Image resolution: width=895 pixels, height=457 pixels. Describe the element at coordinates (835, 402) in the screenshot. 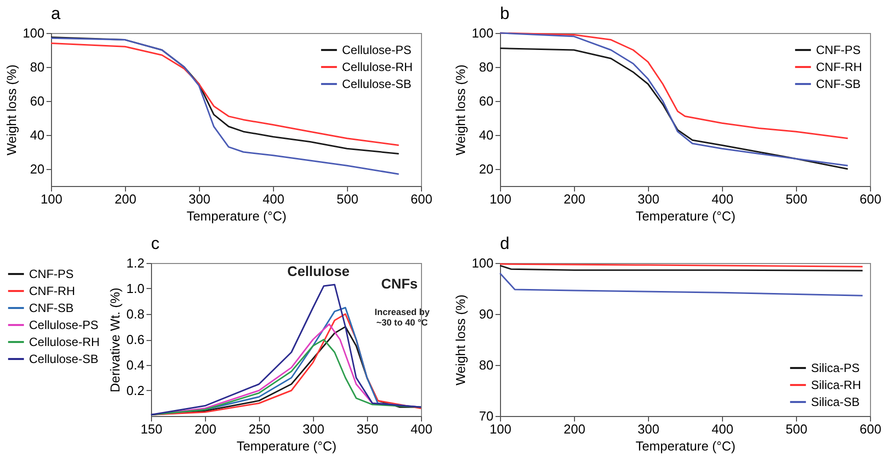

I see `legend-label: Silica-SB` at that location.